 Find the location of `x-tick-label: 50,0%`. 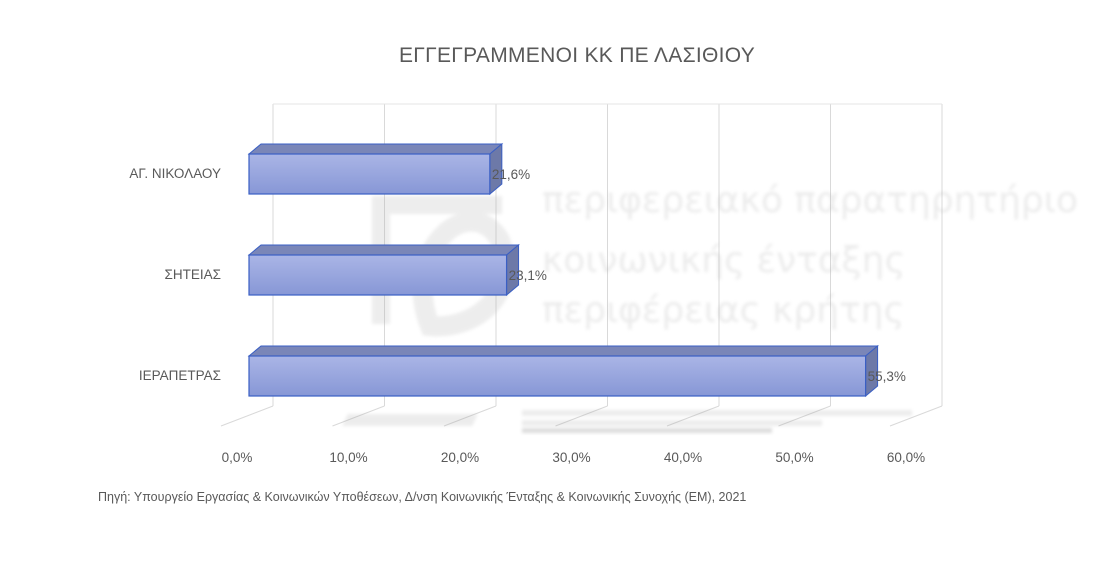

x-tick-label: 50,0% is located at coordinates (794, 457).